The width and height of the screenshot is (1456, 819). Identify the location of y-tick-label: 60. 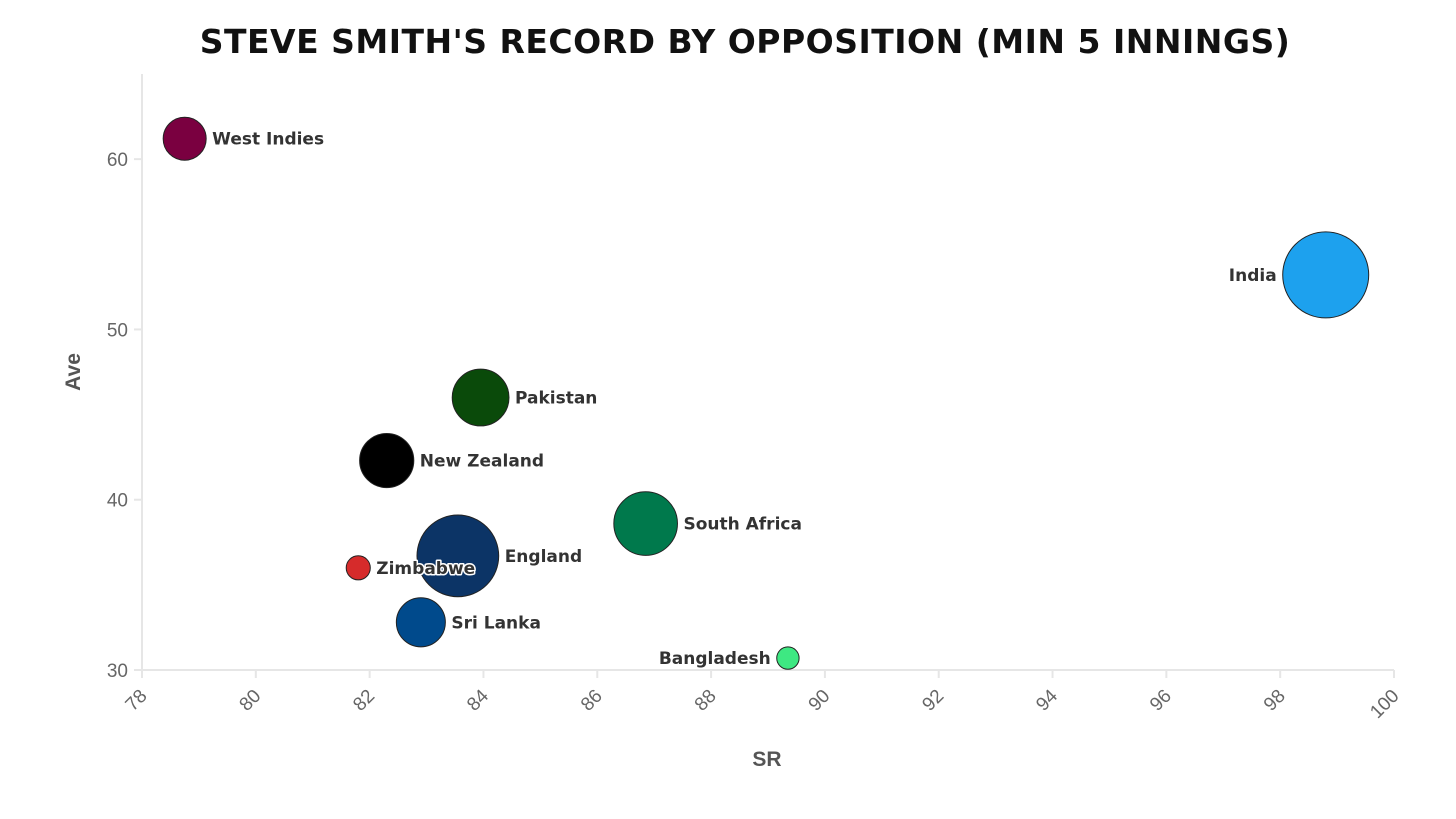
(117, 160).